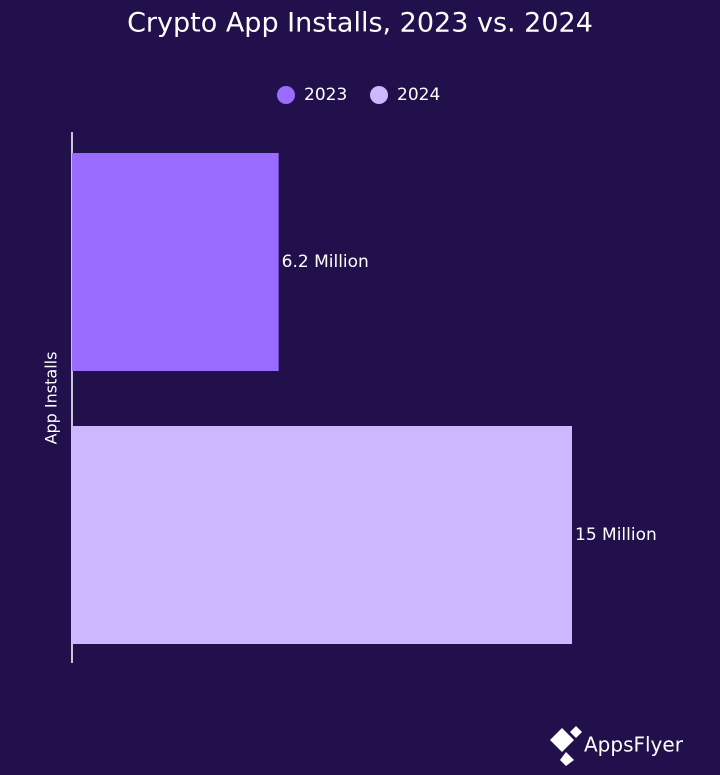 This screenshot has height=775, width=720. Describe the element at coordinates (325, 262) in the screenshot. I see `value-label: 6.2 Million` at that location.